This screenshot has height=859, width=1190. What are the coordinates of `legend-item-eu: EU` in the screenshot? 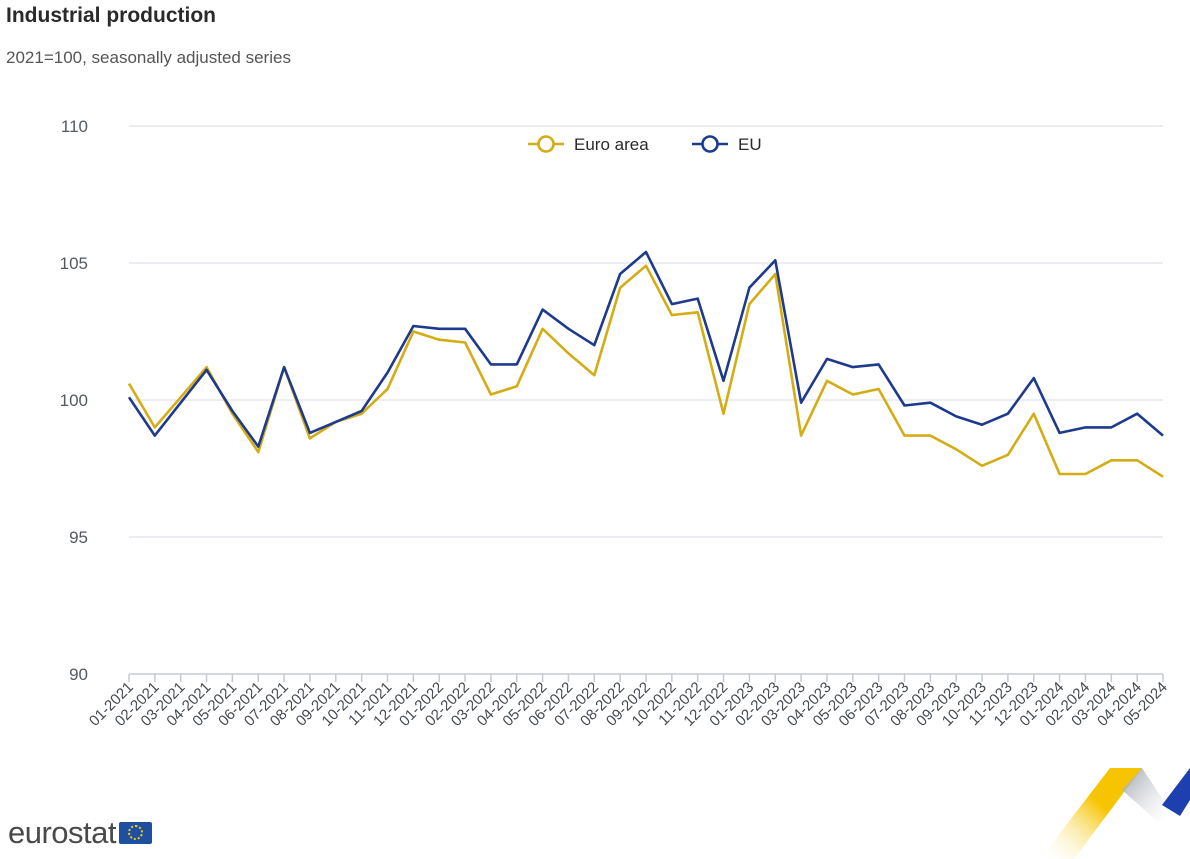 It's located at (727, 144).